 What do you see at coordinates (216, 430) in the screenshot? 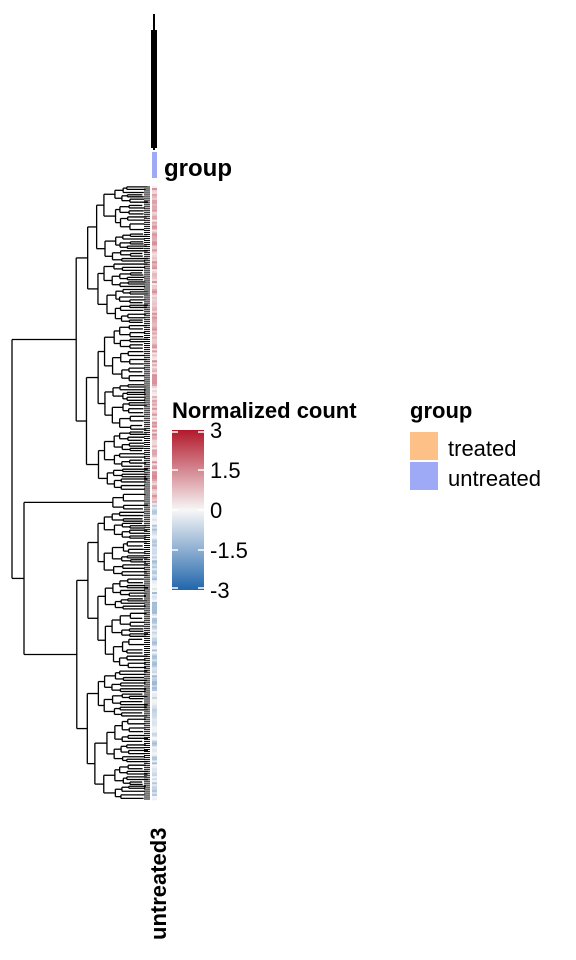
I see `colorbar-tick-label: 3` at bounding box center [216, 430].